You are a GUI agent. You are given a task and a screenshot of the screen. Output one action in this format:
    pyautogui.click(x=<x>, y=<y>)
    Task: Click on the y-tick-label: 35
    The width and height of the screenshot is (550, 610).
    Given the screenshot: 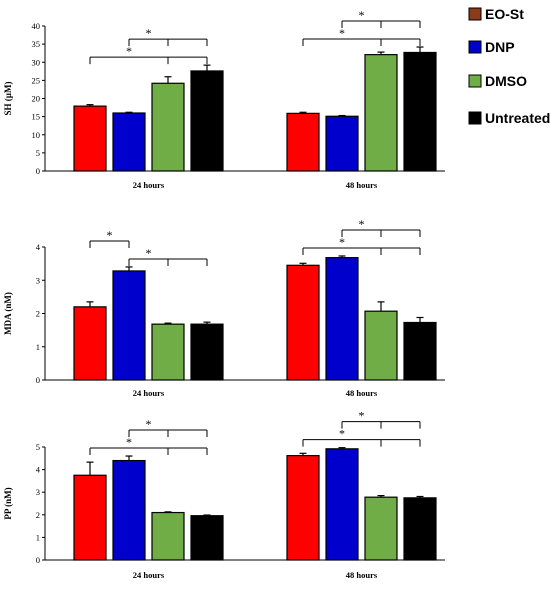 What is the action you would take?
    pyautogui.click(x=36, y=44)
    